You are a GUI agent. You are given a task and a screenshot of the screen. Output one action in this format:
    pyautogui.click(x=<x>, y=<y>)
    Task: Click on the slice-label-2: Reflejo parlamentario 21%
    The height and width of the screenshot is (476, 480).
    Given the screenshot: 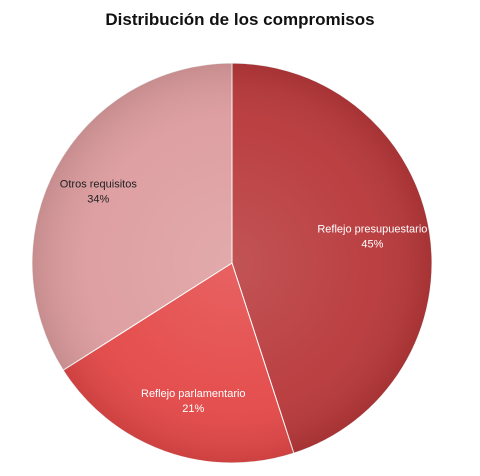 What is the action you would take?
    pyautogui.click(x=193, y=401)
    